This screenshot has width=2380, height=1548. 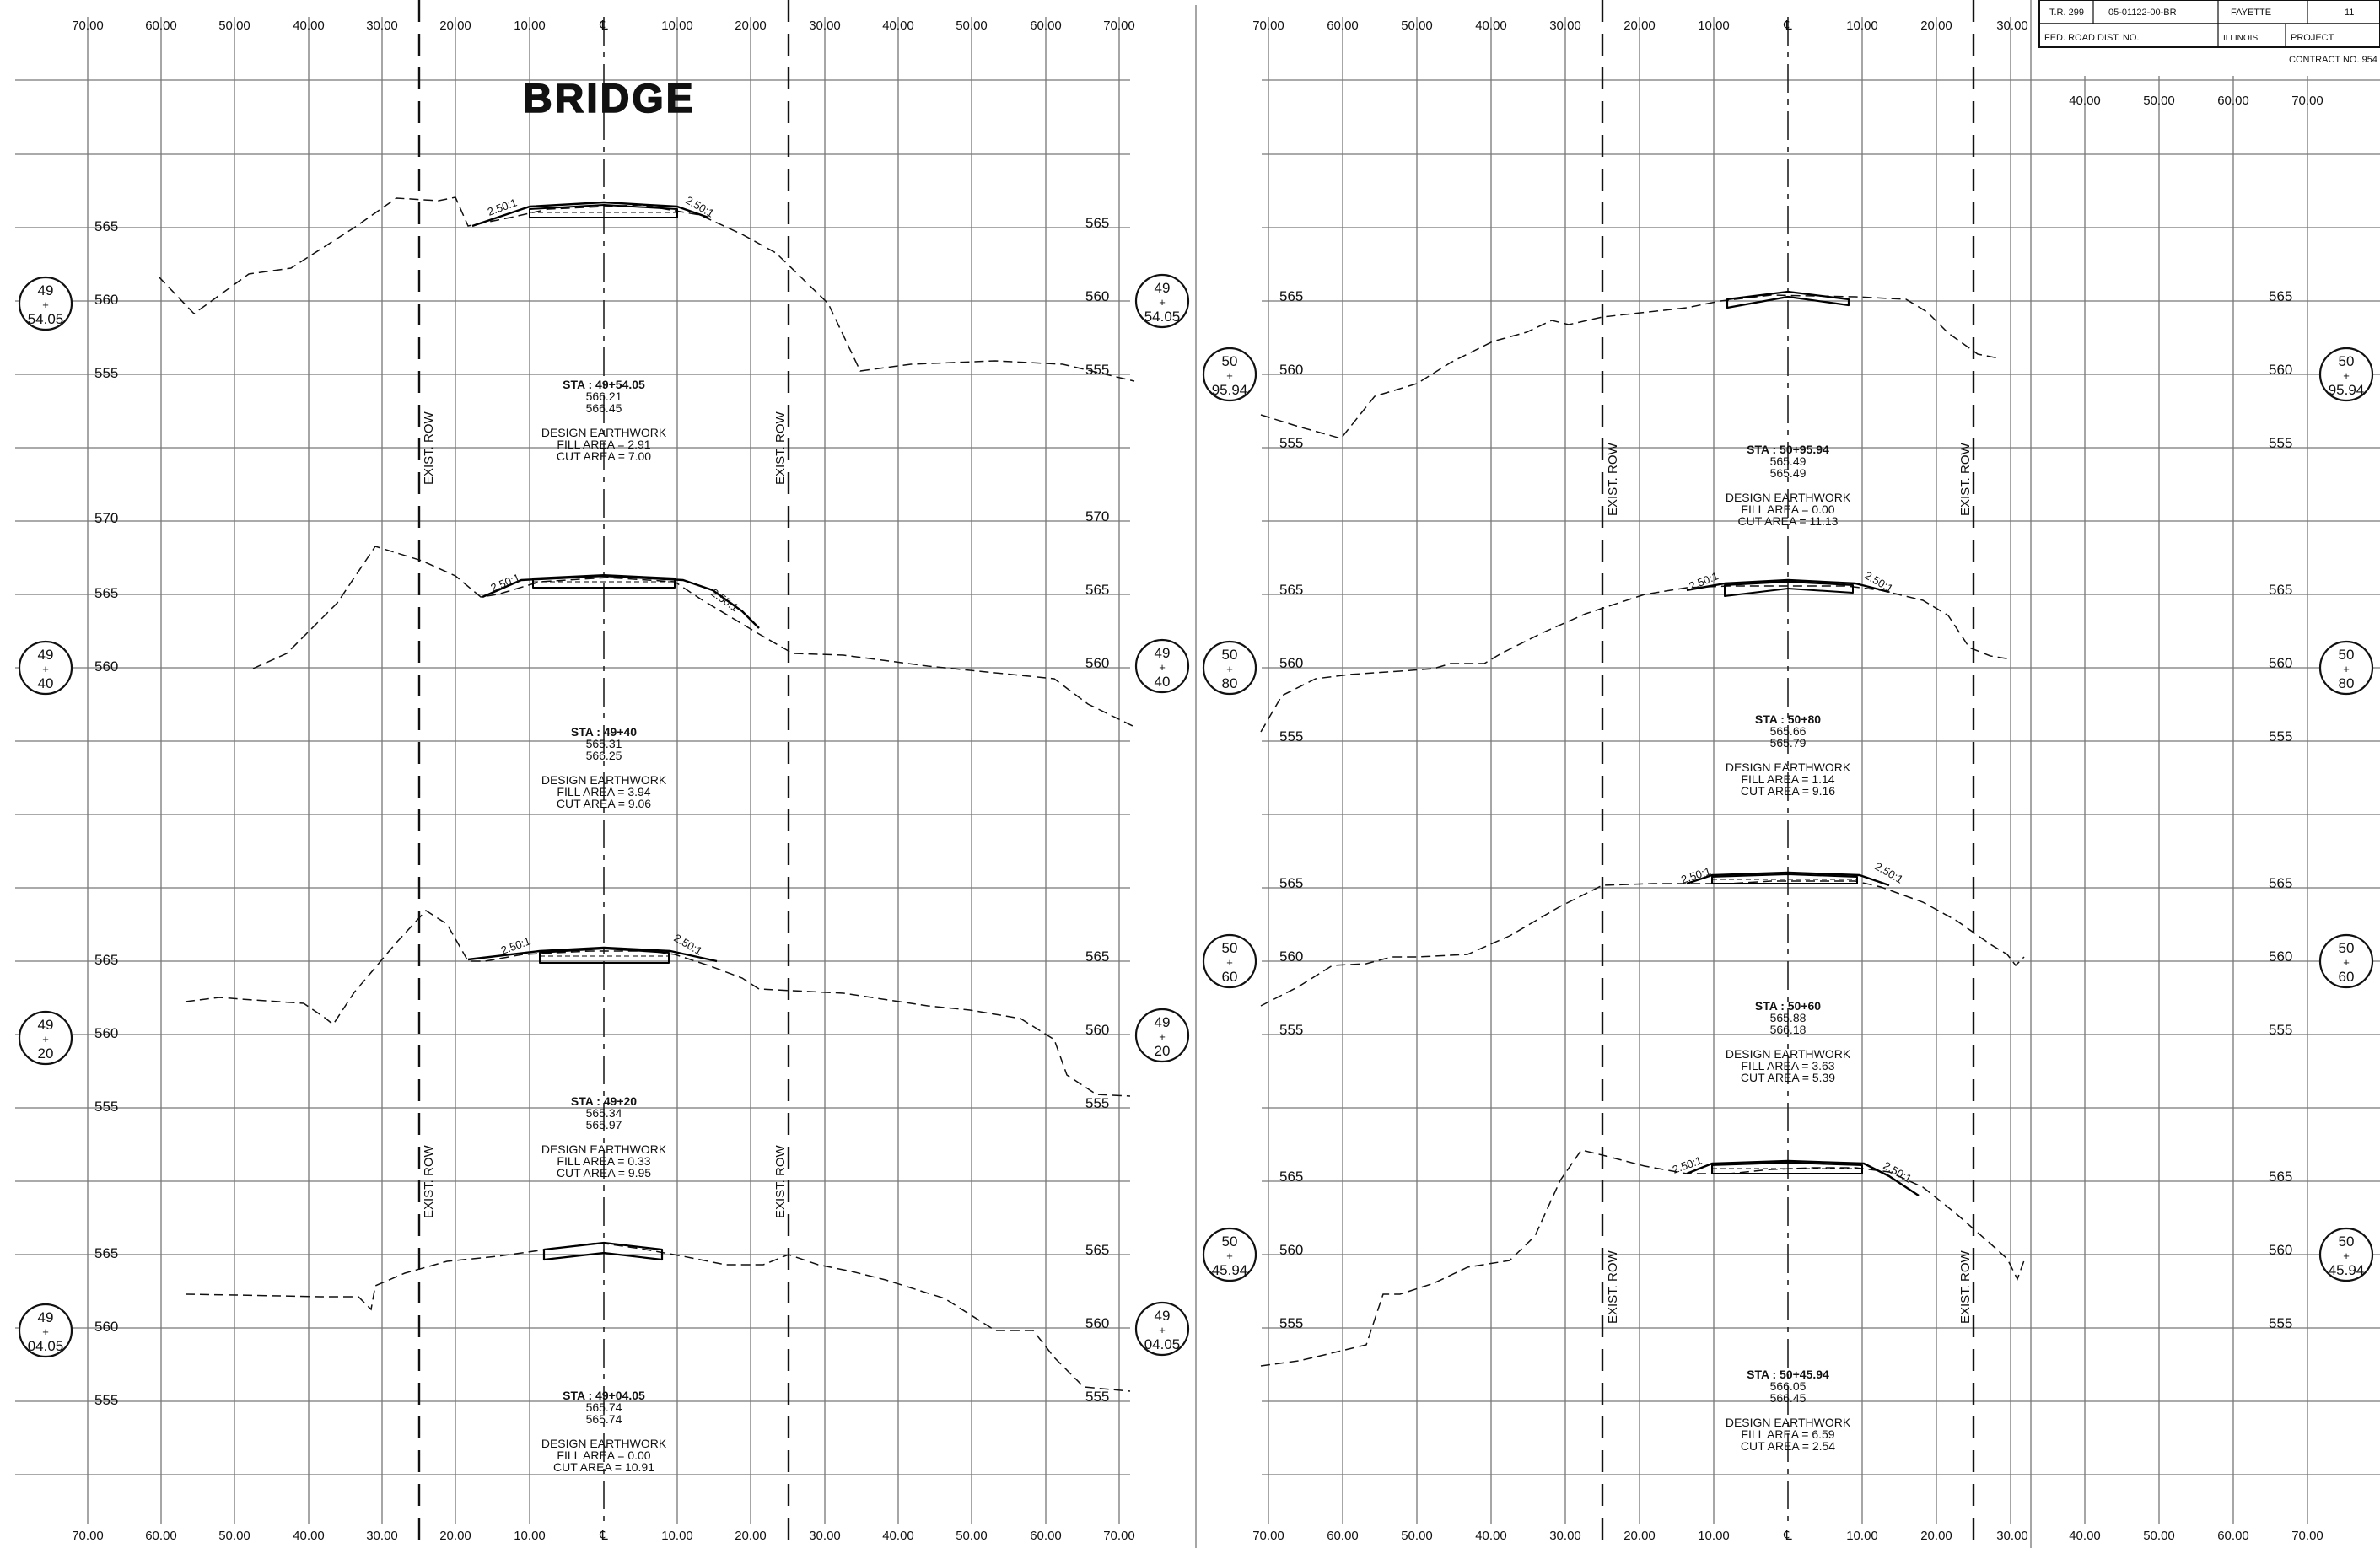 What do you see at coordinates (2347, 683) in the screenshot?
I see `station-bubble-bottom: 80` at bounding box center [2347, 683].